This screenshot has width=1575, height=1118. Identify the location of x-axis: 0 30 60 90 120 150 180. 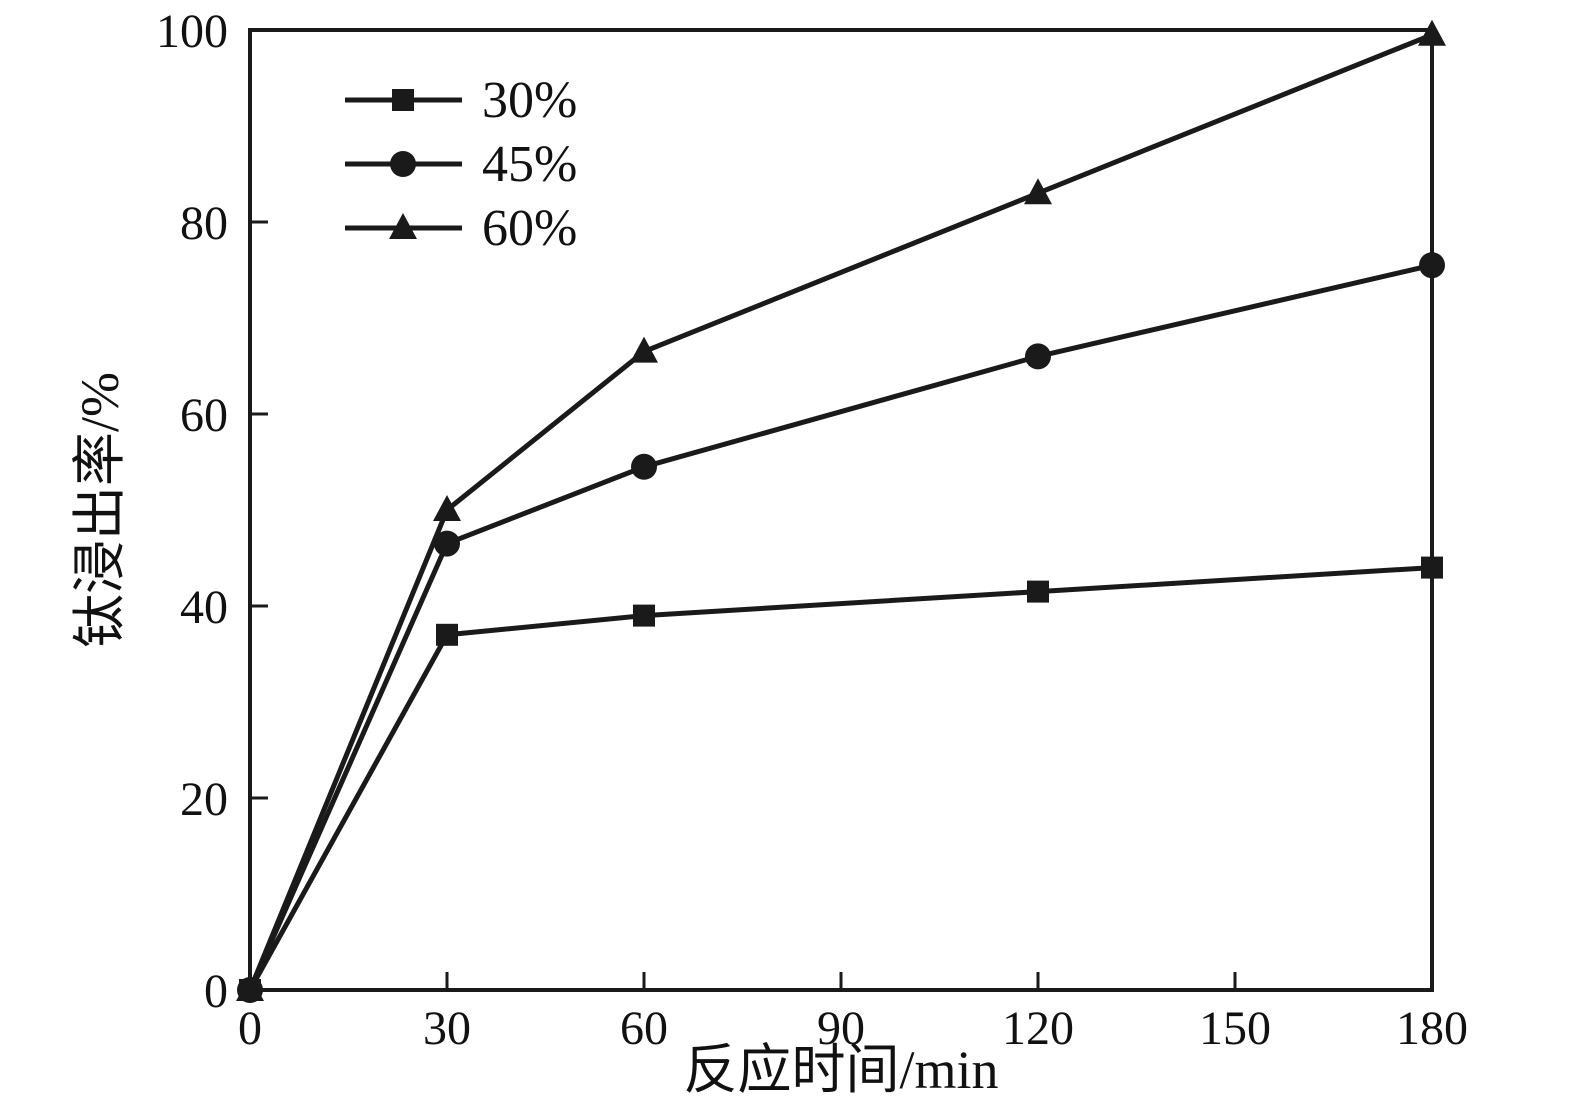
(853, 1013).